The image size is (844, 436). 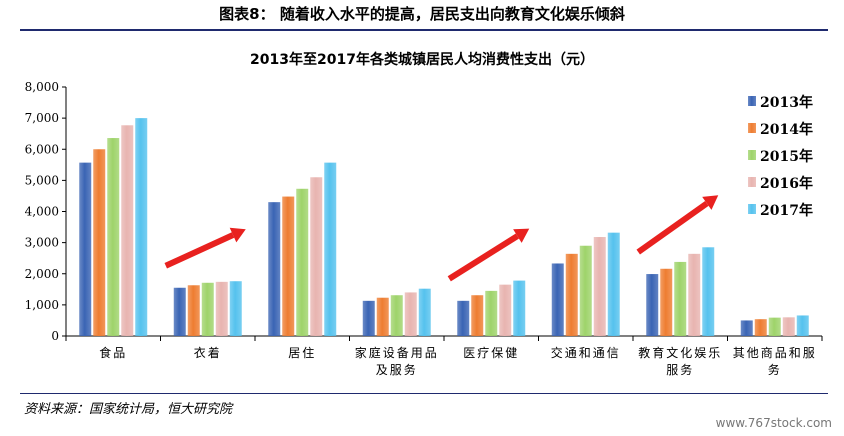 I want to click on bar-2017年-教育文化娱乐服务, so click(x=708, y=291).